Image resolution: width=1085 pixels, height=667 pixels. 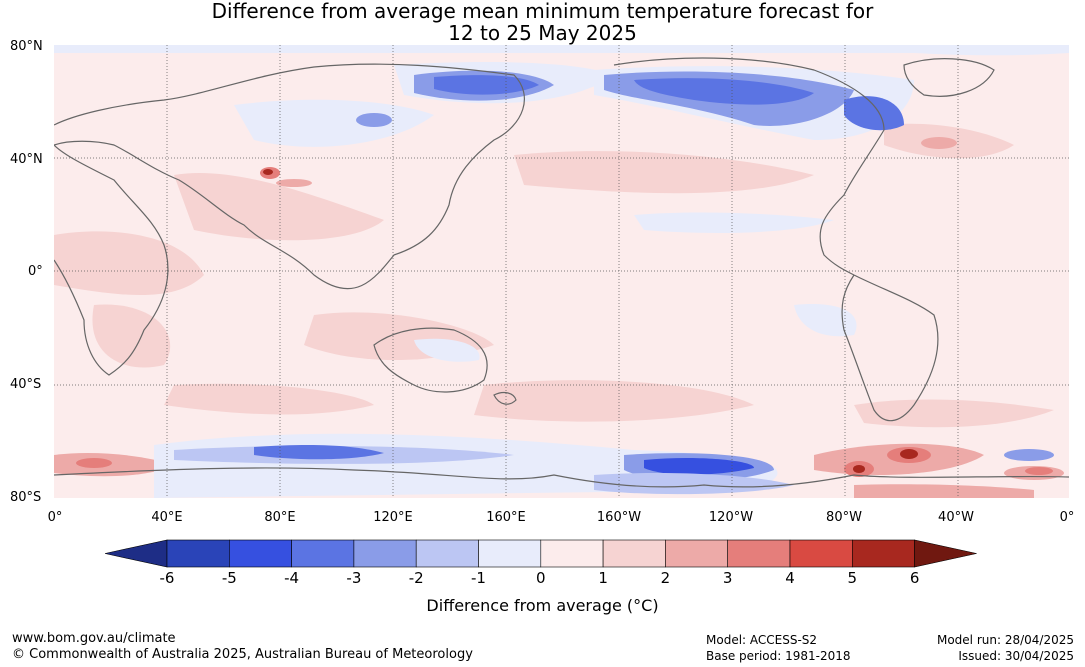 I want to click on colorbar-tick-label: -5, so click(x=229, y=578).